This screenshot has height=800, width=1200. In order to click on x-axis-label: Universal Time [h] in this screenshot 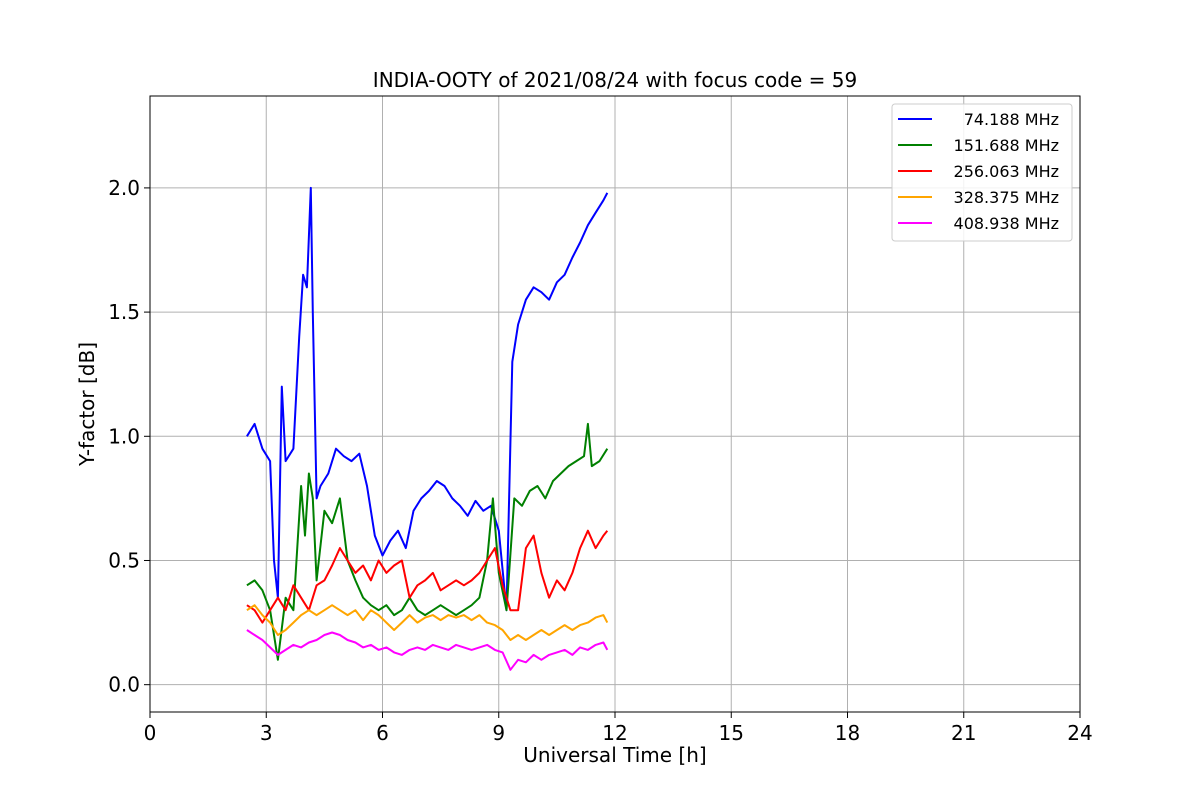, I will do `click(614, 755)`.